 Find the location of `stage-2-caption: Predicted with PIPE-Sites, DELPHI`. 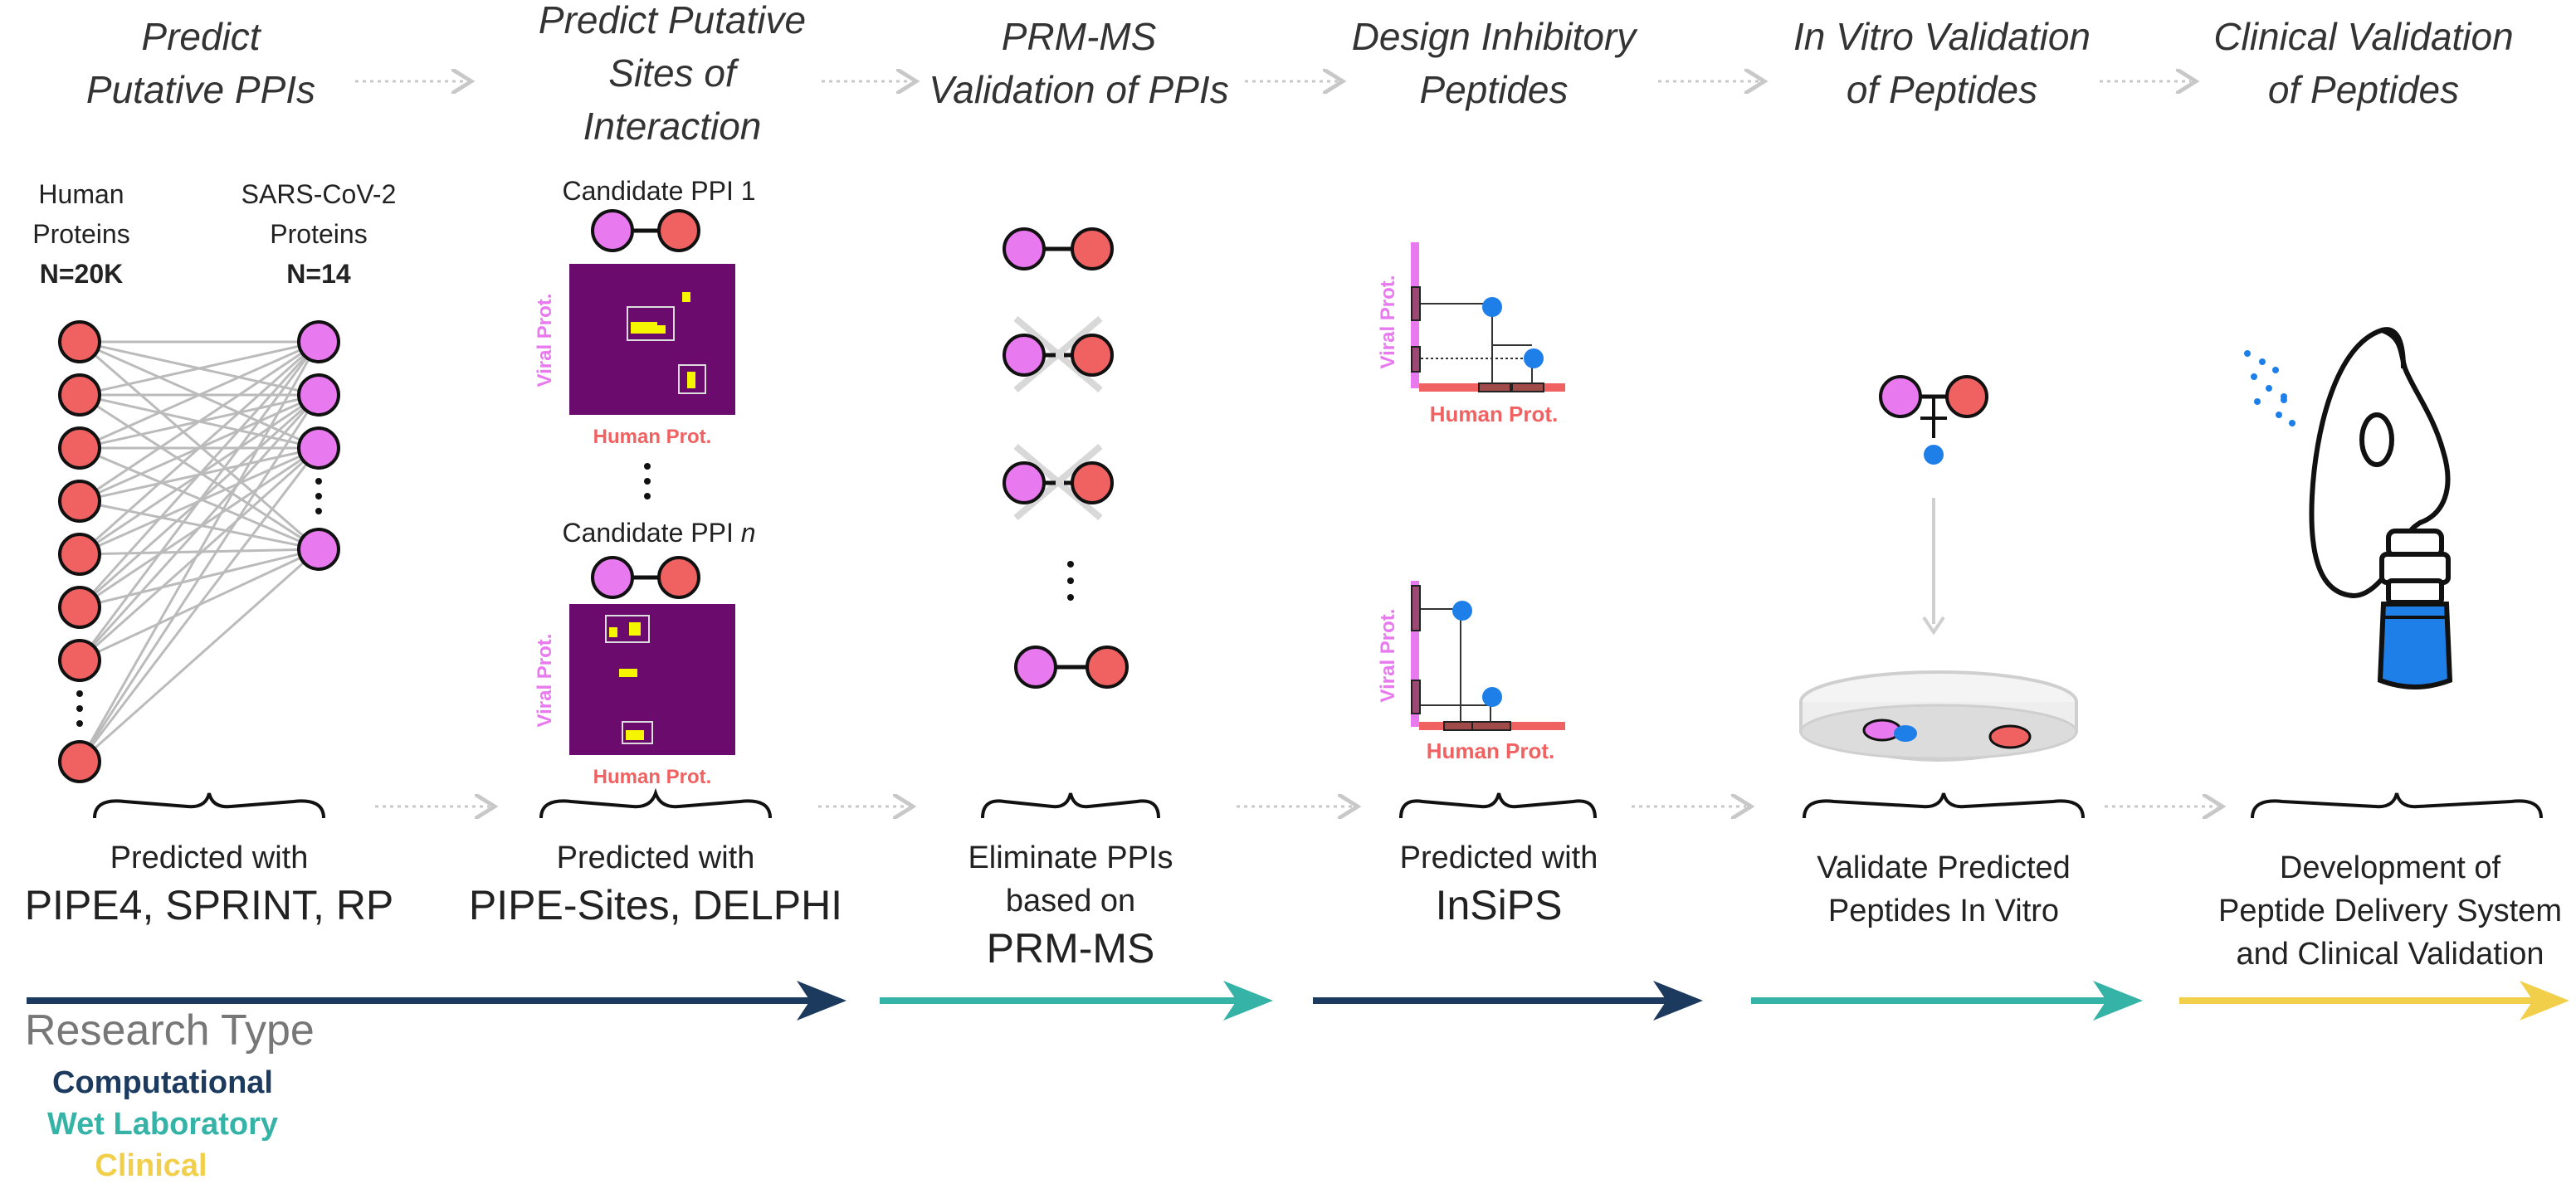

stage-2-caption: Predicted with PIPE-Sites, DELPHI is located at coordinates (656, 884).